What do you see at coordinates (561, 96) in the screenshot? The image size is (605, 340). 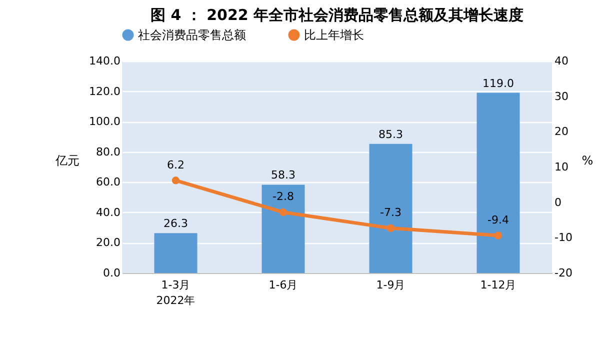 I see `y2-tick-label: 30` at bounding box center [561, 96].